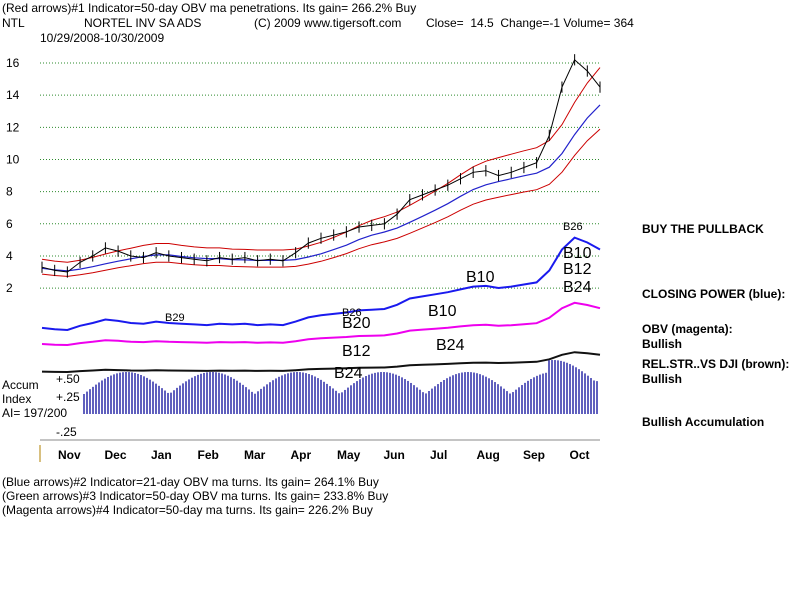 This screenshot has width=800, height=600. What do you see at coordinates (703, 229) in the screenshot?
I see `buy-pullback-label: BUY THE PULLBACK` at bounding box center [703, 229].